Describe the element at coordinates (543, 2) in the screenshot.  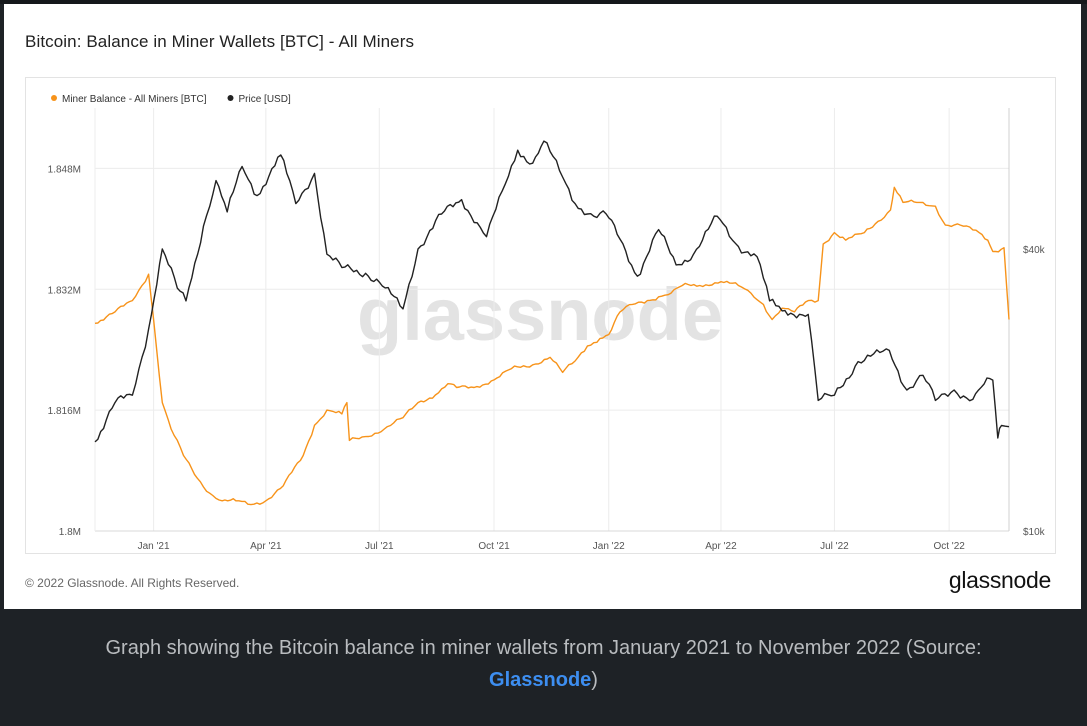
I see `top-strip` at that location.